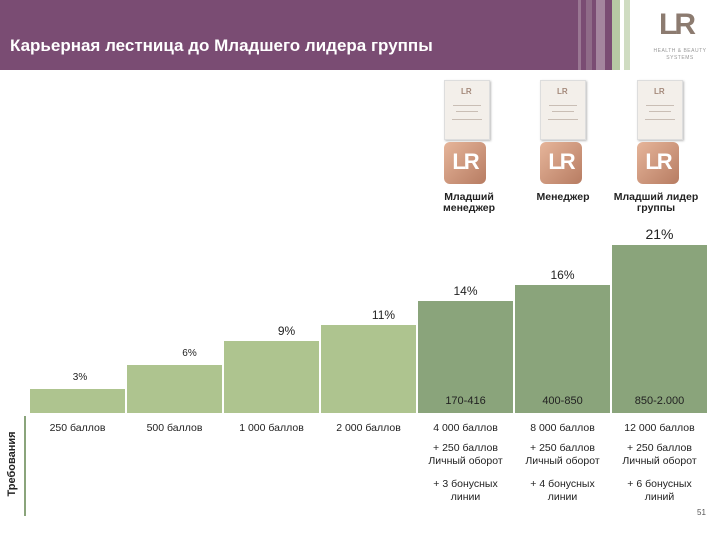 The width and height of the screenshot is (720, 540). Describe the element at coordinates (659, 490) in the screenshot. I see `requirement-bonus-lines: + 6 бонусных линий` at that location.